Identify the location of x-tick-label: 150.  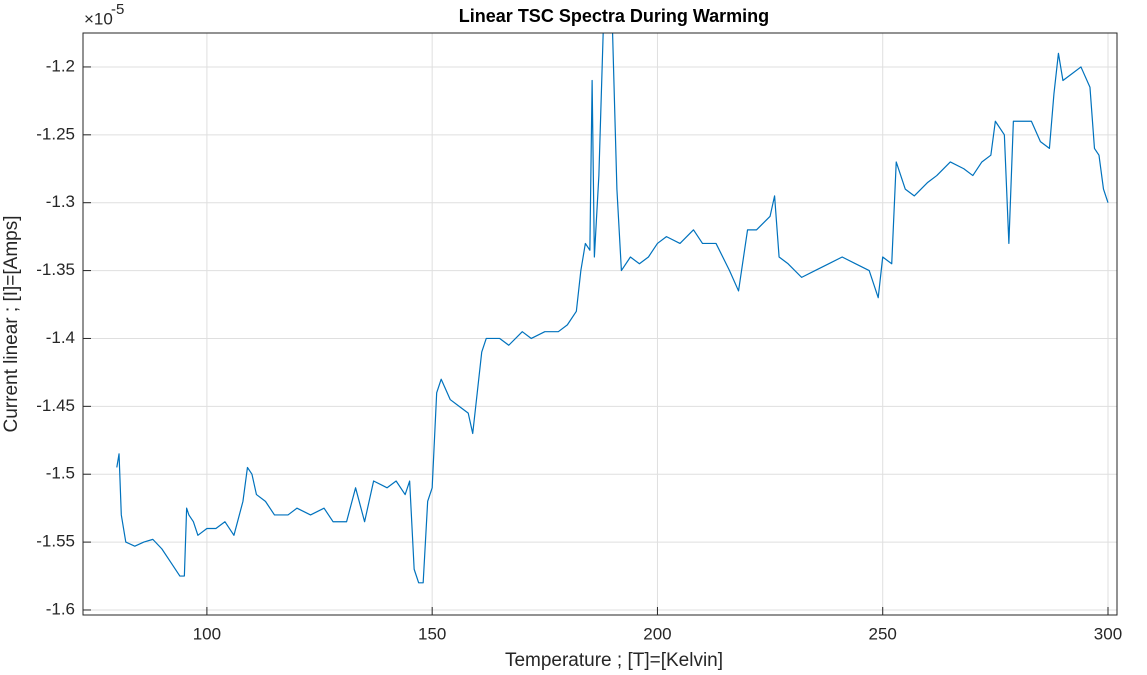
(432, 633).